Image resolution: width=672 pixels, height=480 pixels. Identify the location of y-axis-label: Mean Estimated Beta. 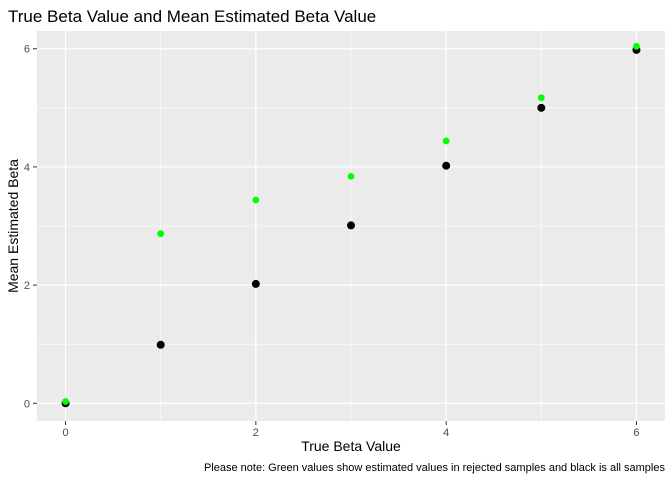
(13, 226).